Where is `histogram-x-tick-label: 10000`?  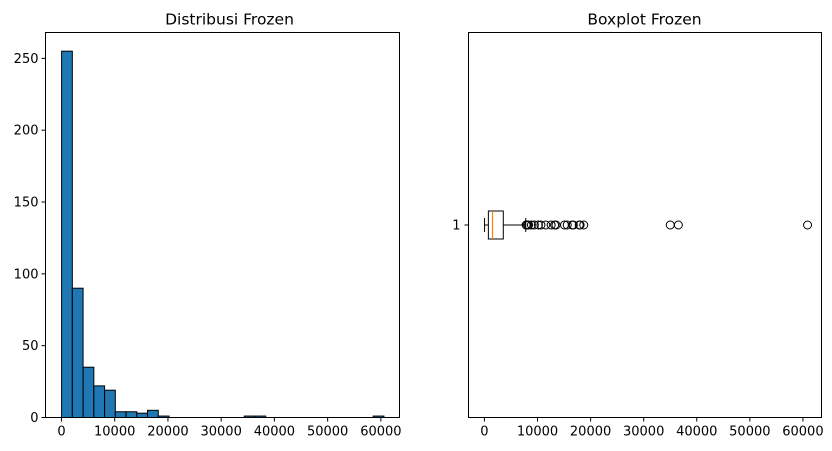
histogram-x-tick-label: 10000 is located at coordinates (114, 432).